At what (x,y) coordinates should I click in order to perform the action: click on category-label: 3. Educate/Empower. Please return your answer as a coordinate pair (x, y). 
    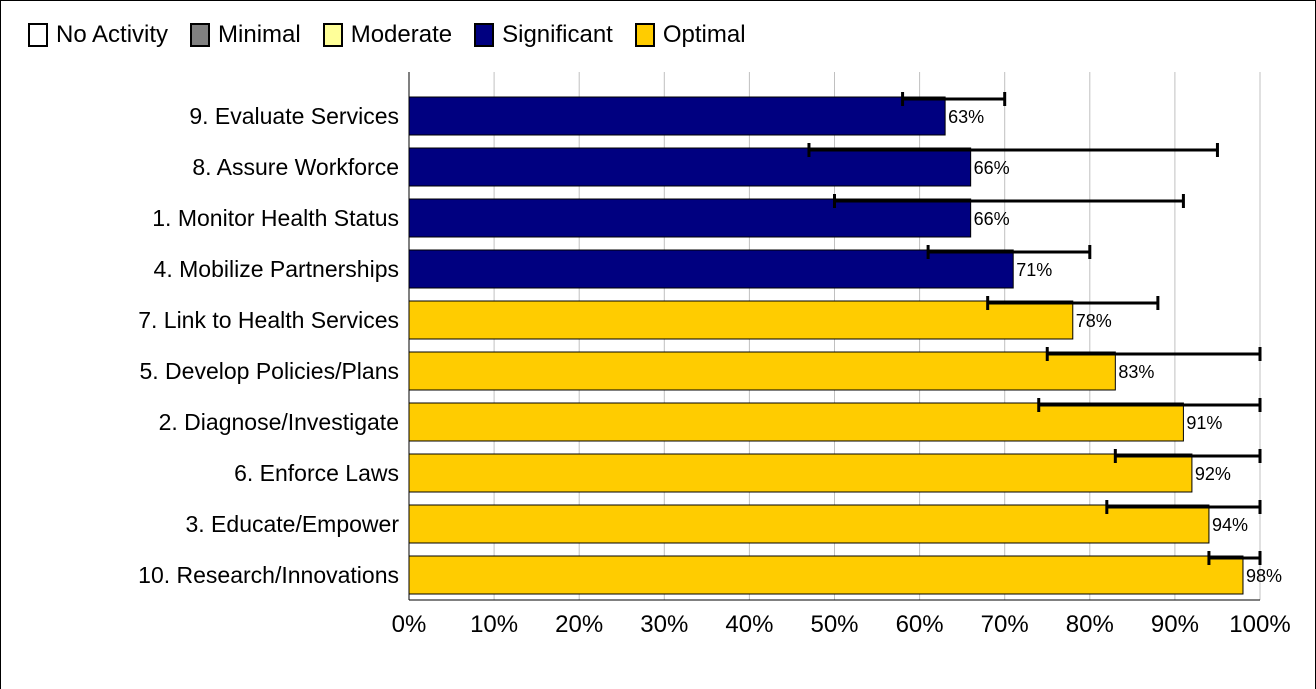
    Looking at the image, I should click on (292, 524).